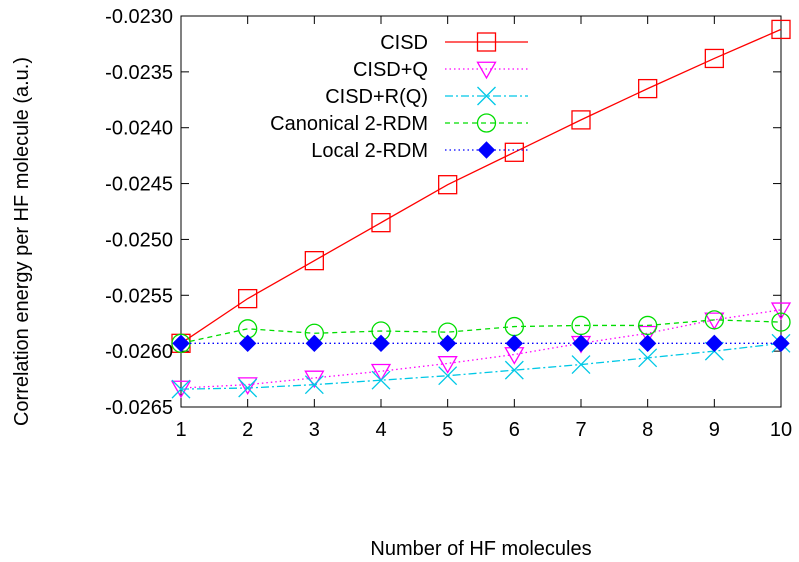  Describe the element at coordinates (447, 430) in the screenshot. I see `x-tick-label: 5` at that location.